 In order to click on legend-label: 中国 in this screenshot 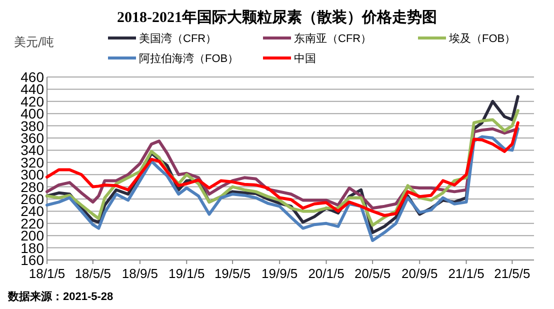, I will do `click(305, 58)`.